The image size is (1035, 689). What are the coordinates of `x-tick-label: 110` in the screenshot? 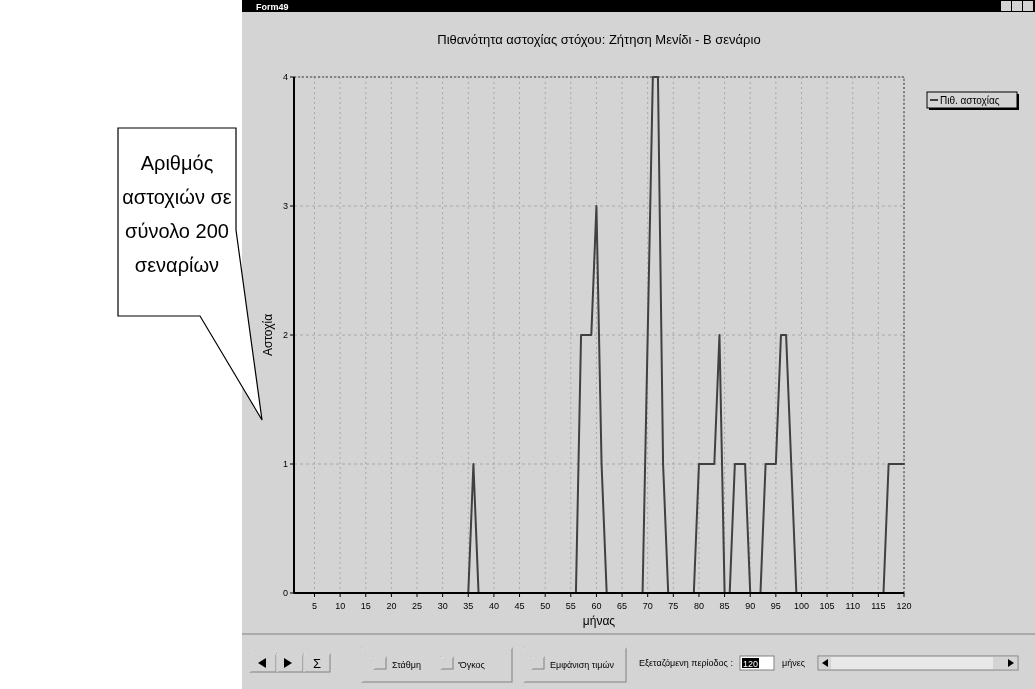 It's located at (852, 606).